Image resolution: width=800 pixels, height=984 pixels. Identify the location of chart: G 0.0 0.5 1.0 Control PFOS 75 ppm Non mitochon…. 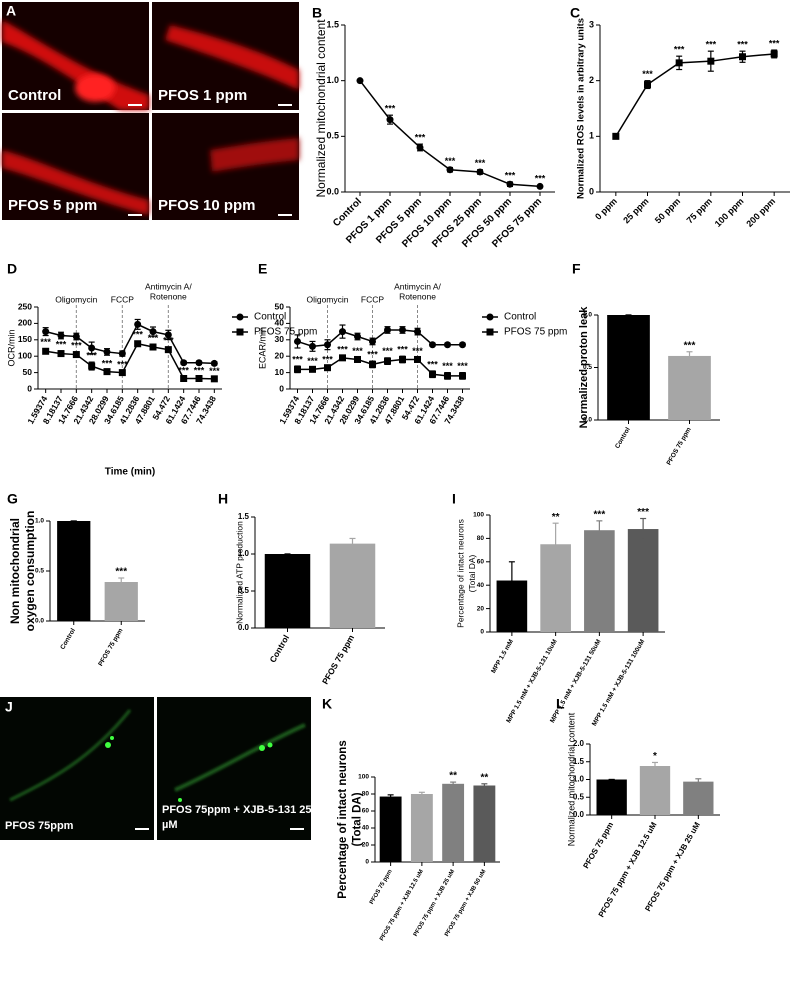
(76, 579).